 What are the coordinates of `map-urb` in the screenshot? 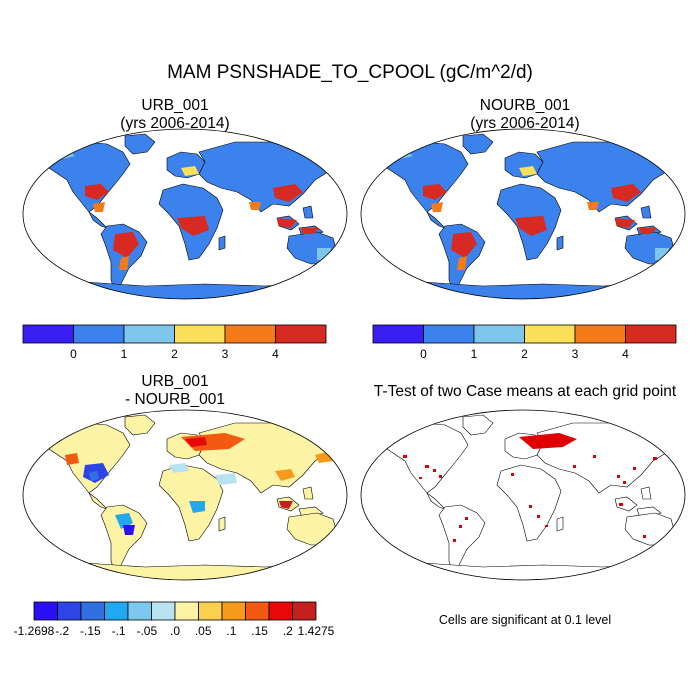 It's located at (185, 214).